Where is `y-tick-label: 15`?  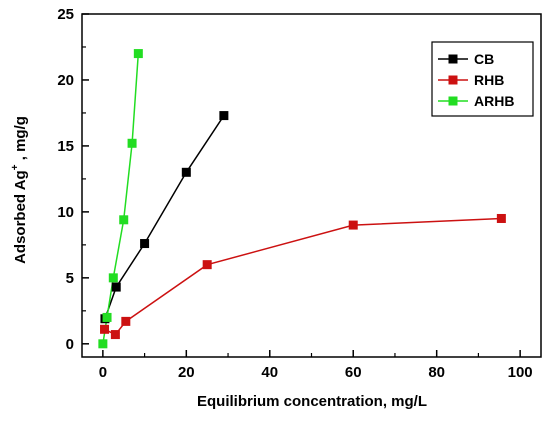 y-tick-label: 15 is located at coordinates (65, 146).